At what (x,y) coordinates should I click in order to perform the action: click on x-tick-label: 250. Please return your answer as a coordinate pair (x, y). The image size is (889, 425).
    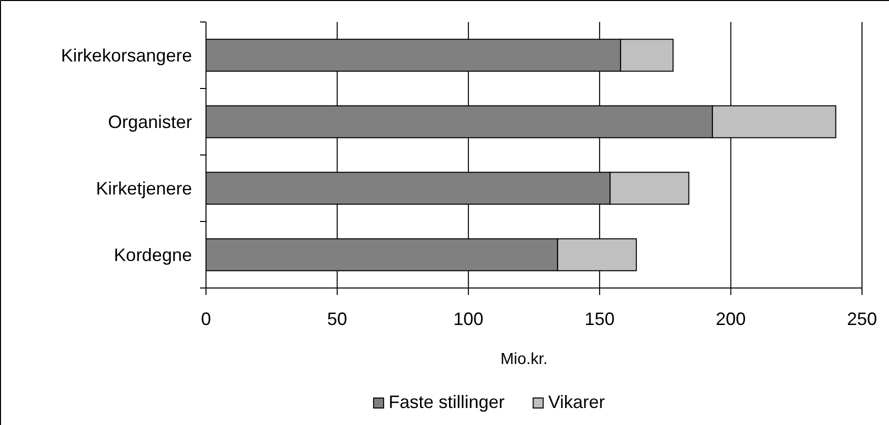
    Looking at the image, I should click on (862, 319).